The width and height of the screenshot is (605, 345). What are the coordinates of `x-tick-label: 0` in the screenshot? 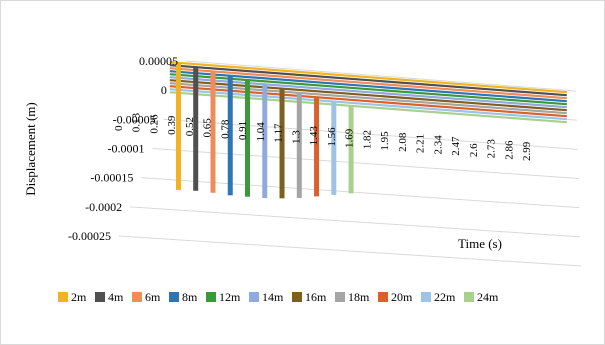 It's located at (119, 128).